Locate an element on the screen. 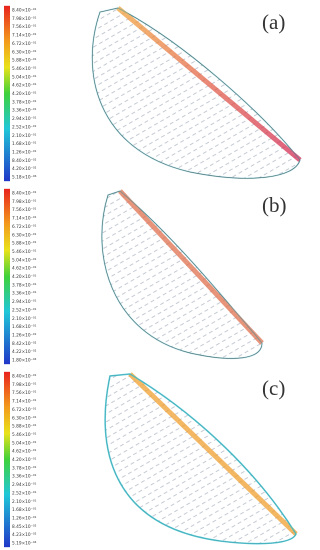  colorbar-label: 1.80×10⁻⁰⁴ is located at coordinates (24, 361).